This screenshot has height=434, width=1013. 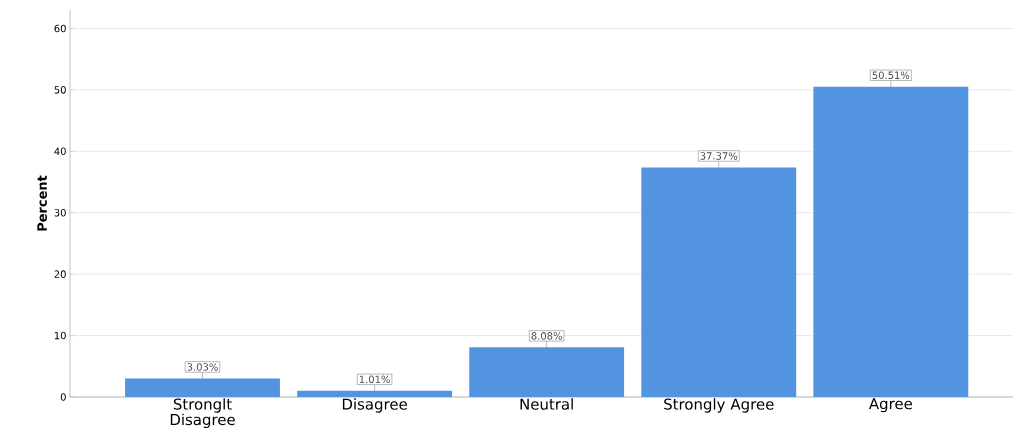 I want to click on y-tick-label: 40, so click(x=60, y=151).